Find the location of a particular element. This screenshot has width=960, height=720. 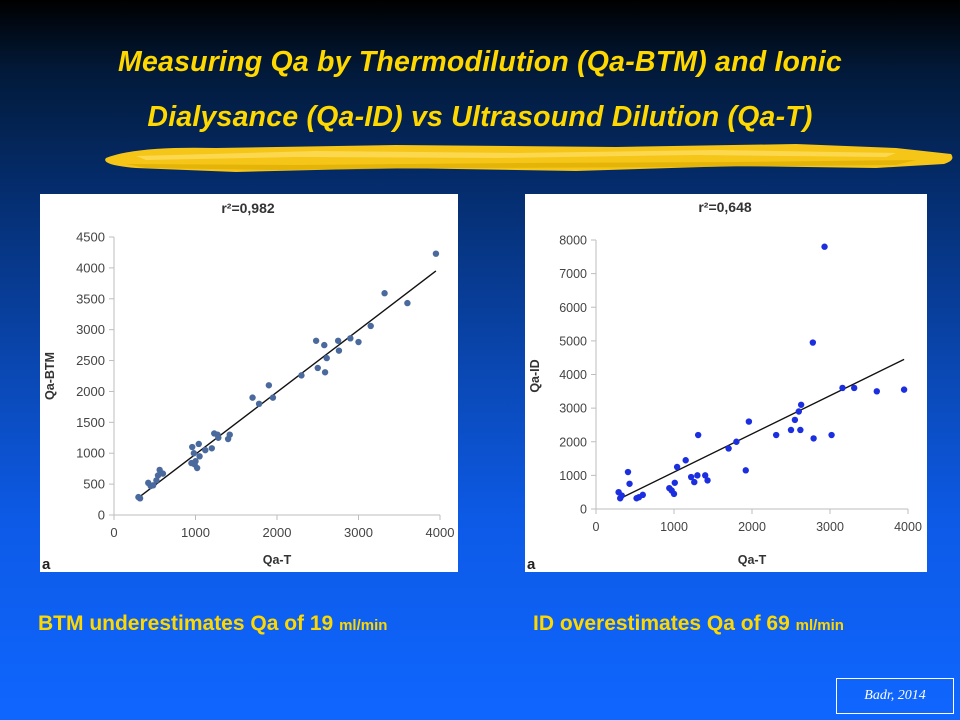

y-tick-label: 1500 is located at coordinates (90, 422).